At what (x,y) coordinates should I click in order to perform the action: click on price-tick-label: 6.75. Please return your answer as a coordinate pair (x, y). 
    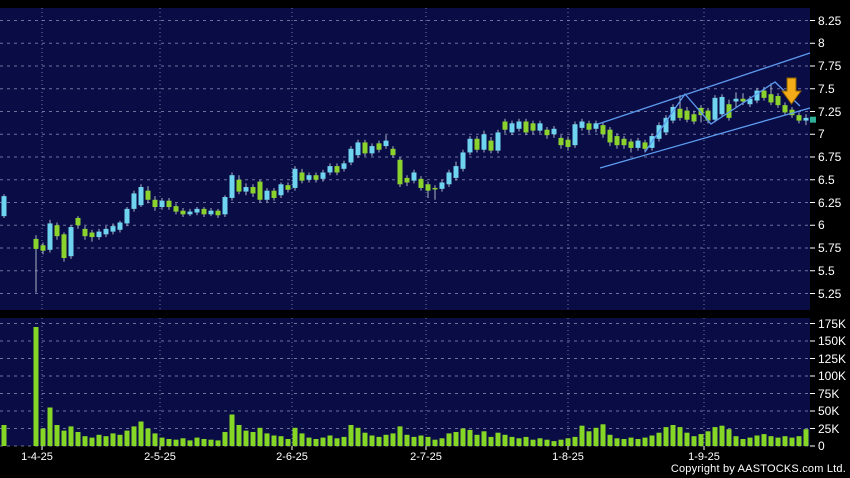
    Looking at the image, I should click on (830, 157).